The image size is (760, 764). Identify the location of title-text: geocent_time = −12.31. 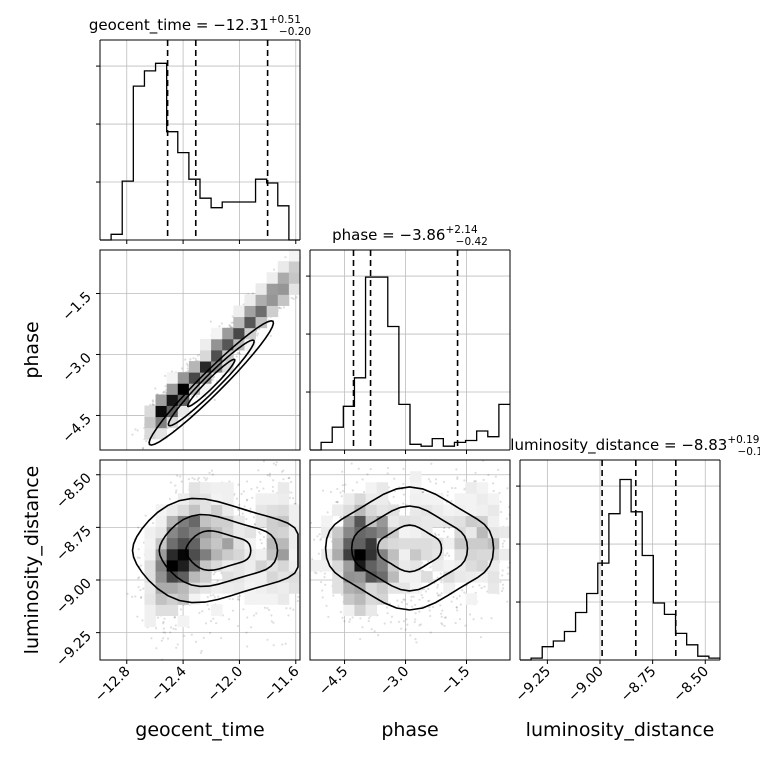
(179, 25).